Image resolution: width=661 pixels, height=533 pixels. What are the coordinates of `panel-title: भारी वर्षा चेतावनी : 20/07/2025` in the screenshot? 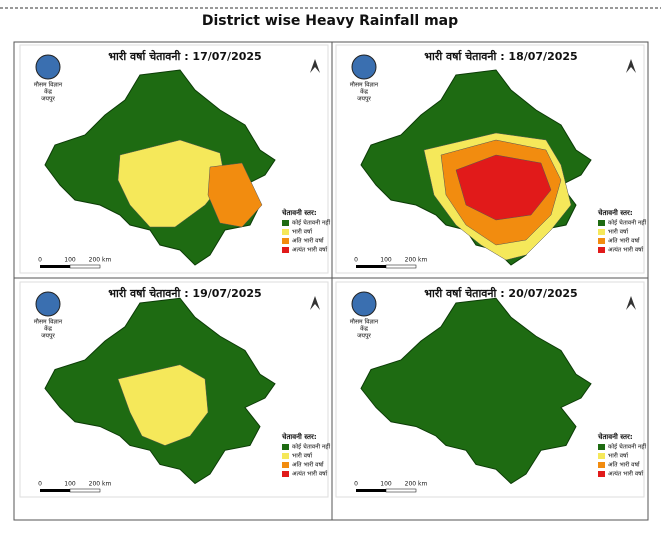 It's located at (500, 293).